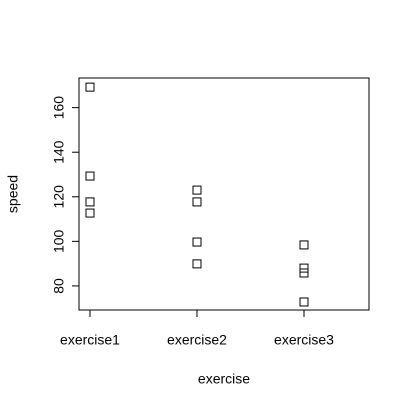 This screenshot has width=409, height=408. Describe the element at coordinates (59, 152) in the screenshot. I see `y-tick-label: 140` at that location.